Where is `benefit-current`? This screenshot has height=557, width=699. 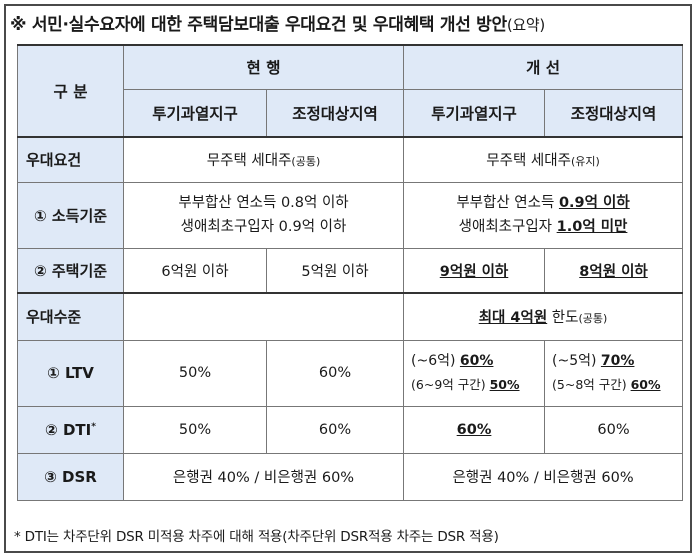
benefit-current is located at coordinates (263, 316).